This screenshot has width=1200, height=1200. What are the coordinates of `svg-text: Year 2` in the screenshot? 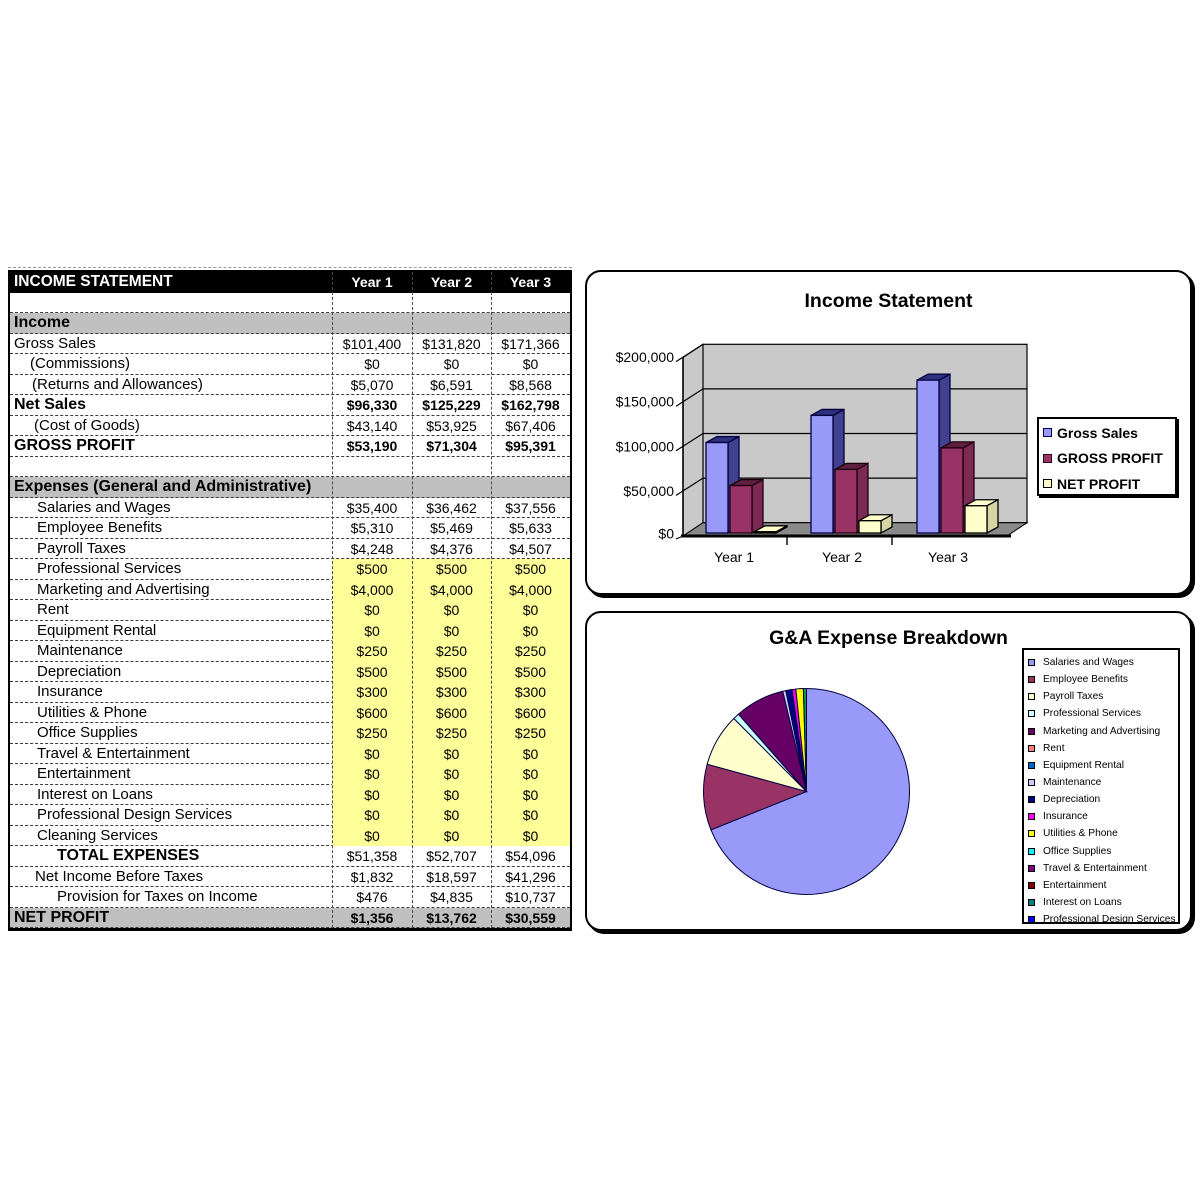 It's located at (842, 557).